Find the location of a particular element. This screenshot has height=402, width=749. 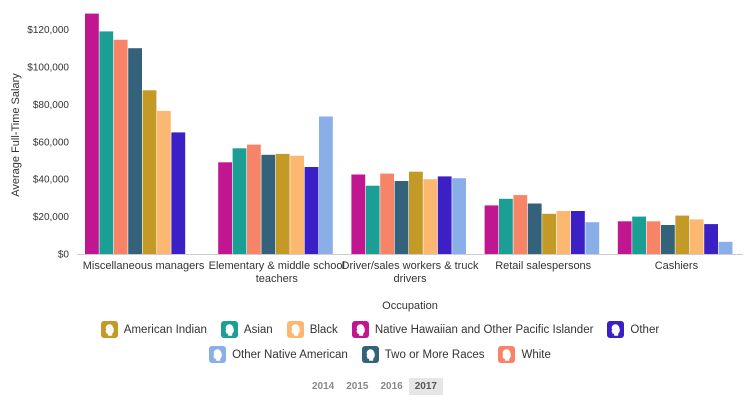

year-option-2016: 2016 is located at coordinates (391, 386).